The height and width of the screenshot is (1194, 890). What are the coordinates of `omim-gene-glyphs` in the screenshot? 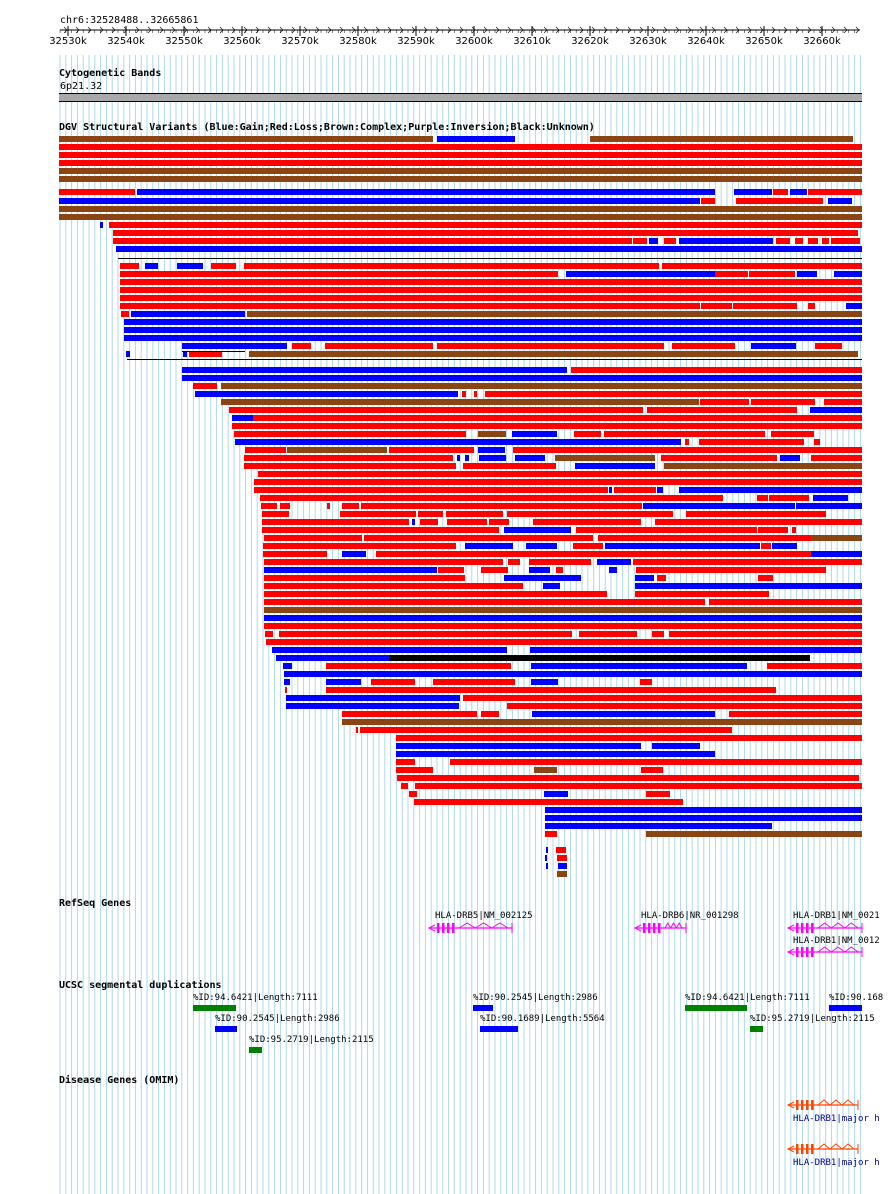 It's located at (445, 1126).